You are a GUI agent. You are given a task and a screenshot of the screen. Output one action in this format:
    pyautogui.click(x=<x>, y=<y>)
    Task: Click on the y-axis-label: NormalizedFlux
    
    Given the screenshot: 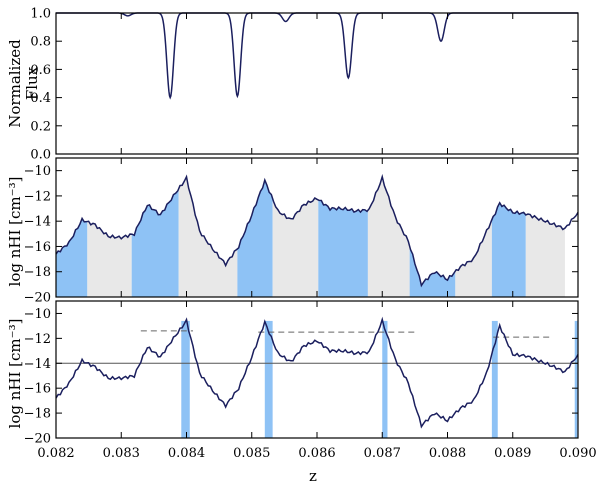 What is the action you would take?
    pyautogui.click(x=23, y=83)
    